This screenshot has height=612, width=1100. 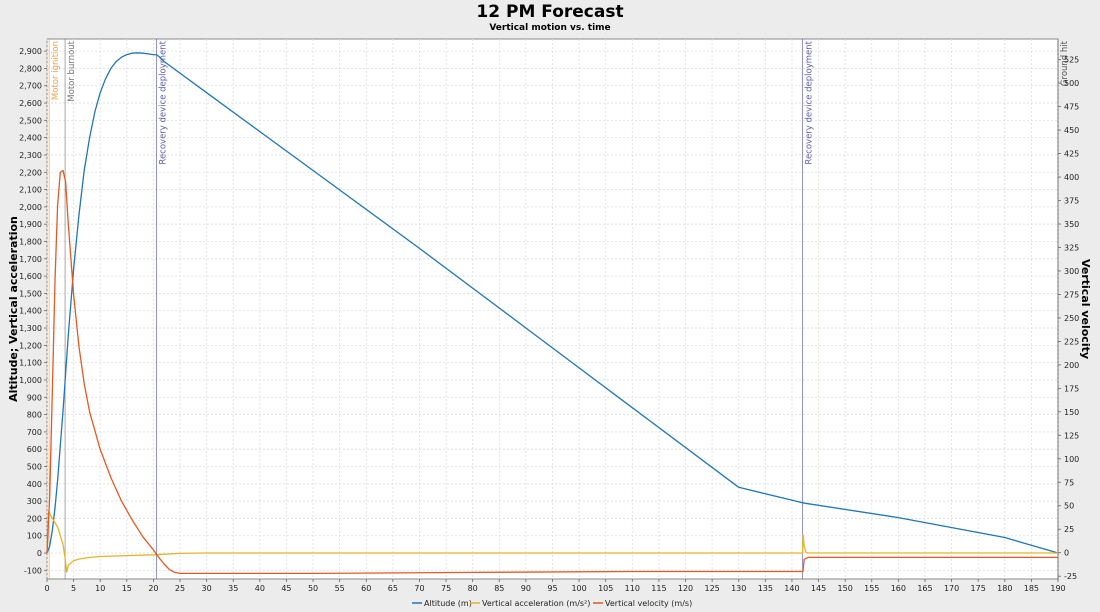 What do you see at coordinates (1071, 388) in the screenshot?
I see `y-right-tick-label: 175` at bounding box center [1071, 388].